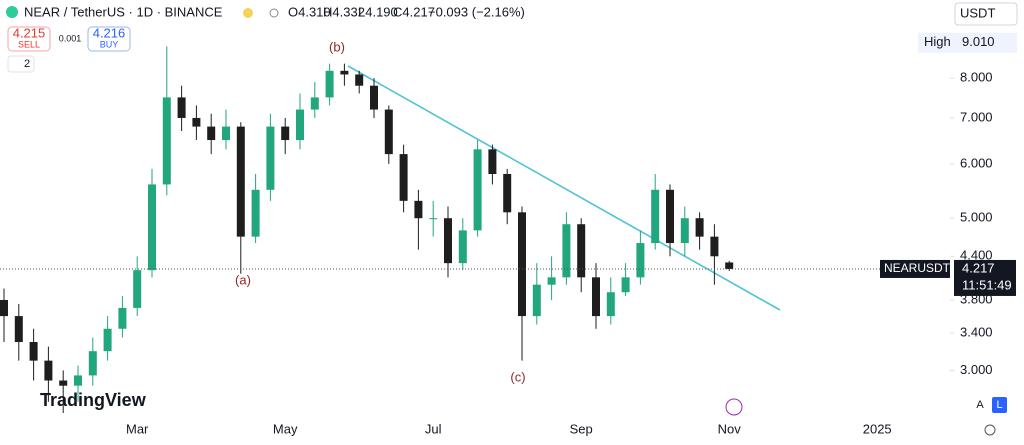 This screenshot has height=445, width=1024. Describe the element at coordinates (990, 430) in the screenshot. I see `settings-icon` at that location.